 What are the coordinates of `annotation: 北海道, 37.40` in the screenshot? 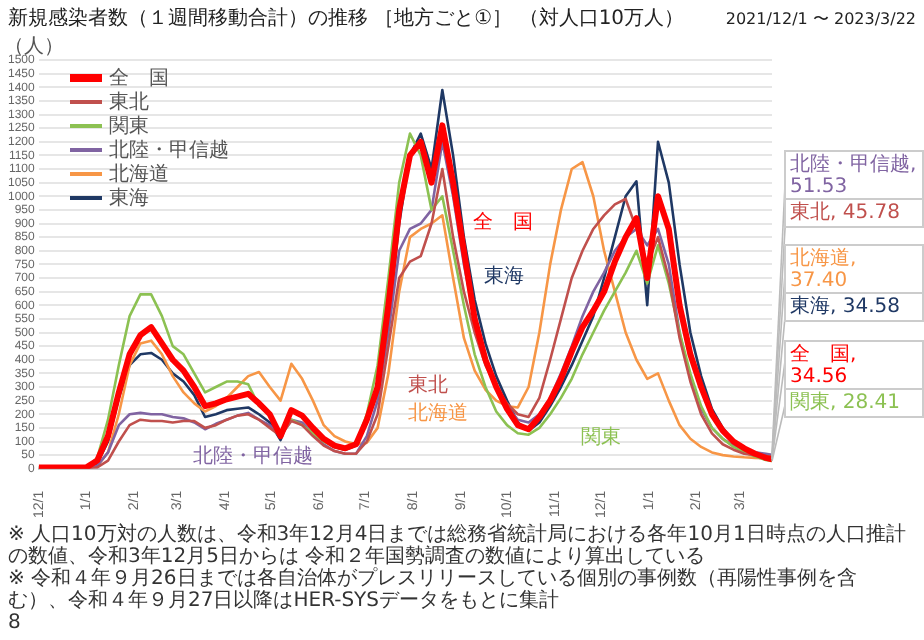 It's located at (854, 270).